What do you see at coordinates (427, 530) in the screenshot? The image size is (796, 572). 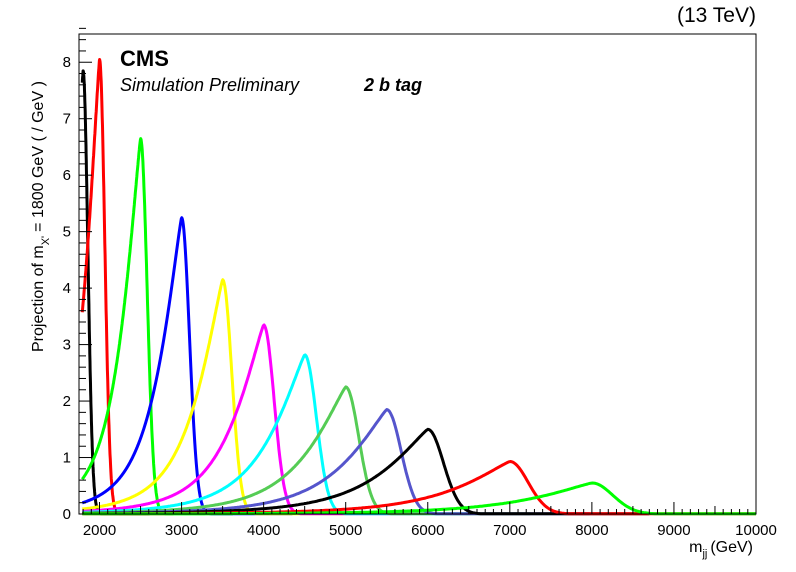 I see `x-tick-label: 6000` at bounding box center [427, 530].